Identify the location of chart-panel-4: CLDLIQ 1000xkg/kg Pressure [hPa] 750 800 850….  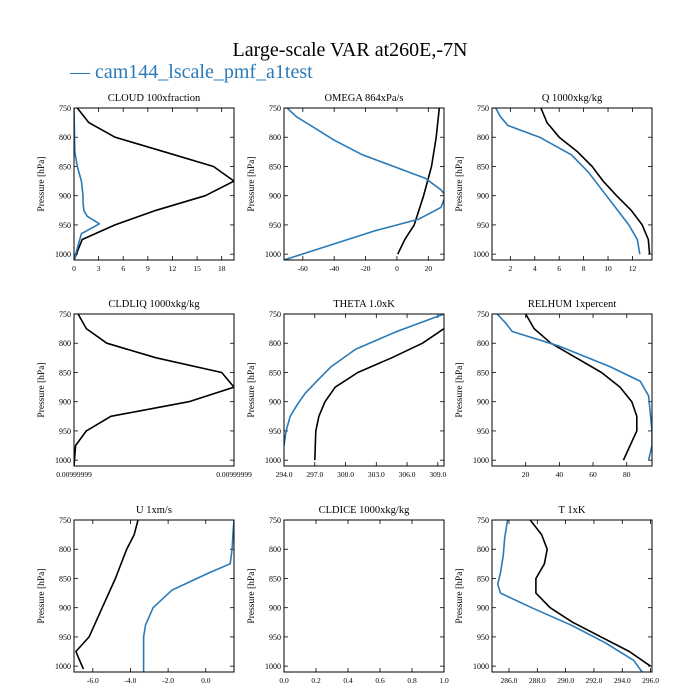
(144, 389).